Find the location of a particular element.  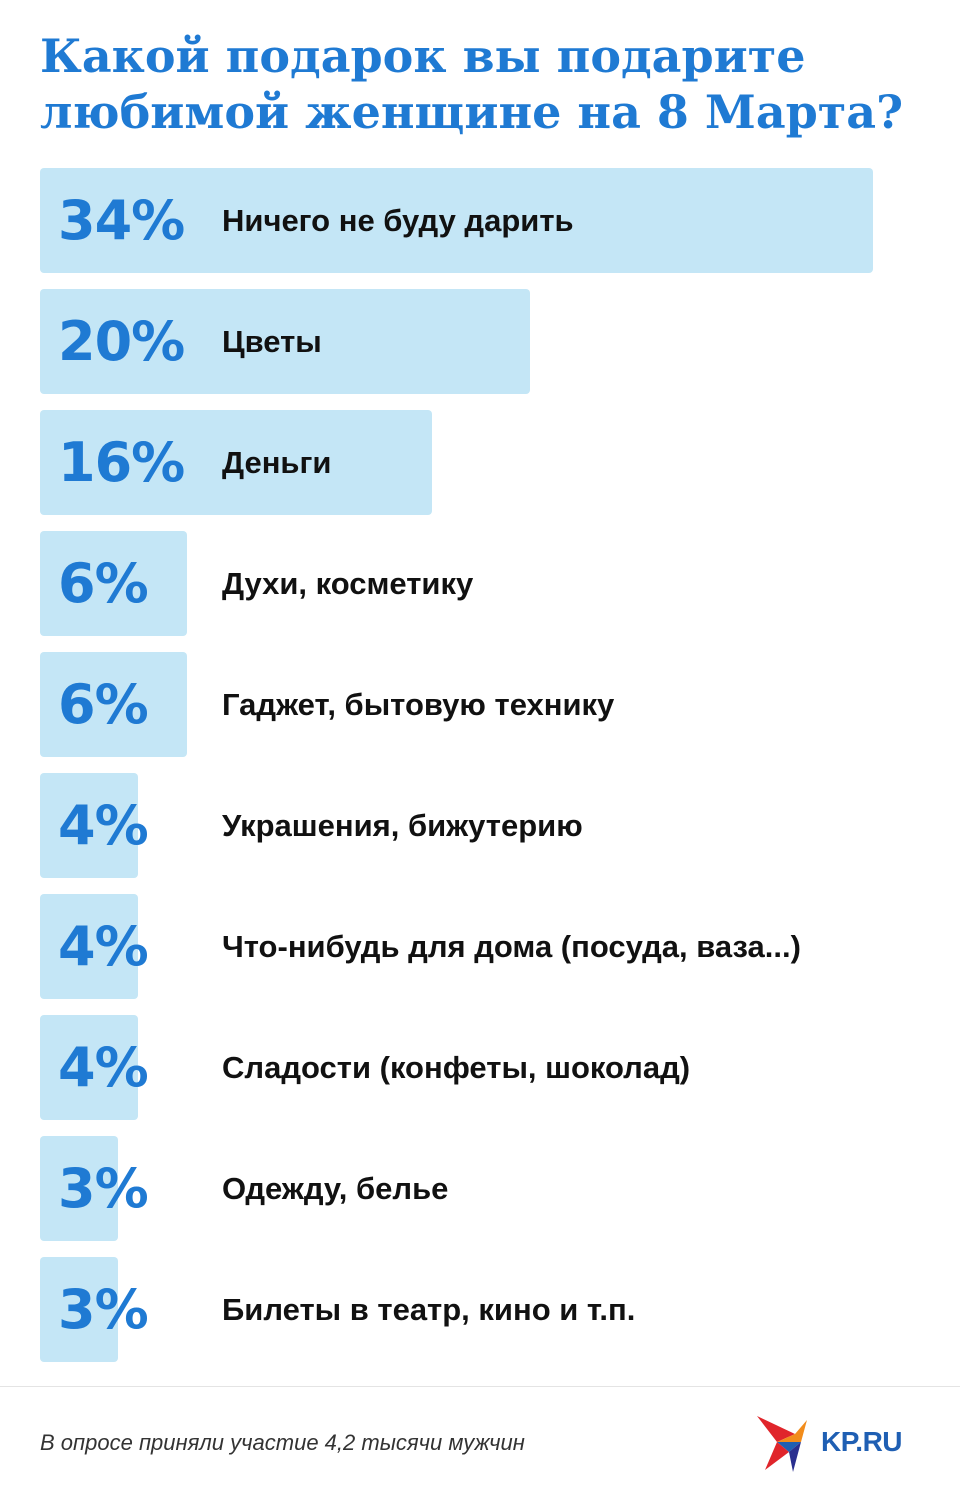

bar-row: 3% Билеты в театр, кино и т.п. is located at coordinates (480, 1309).